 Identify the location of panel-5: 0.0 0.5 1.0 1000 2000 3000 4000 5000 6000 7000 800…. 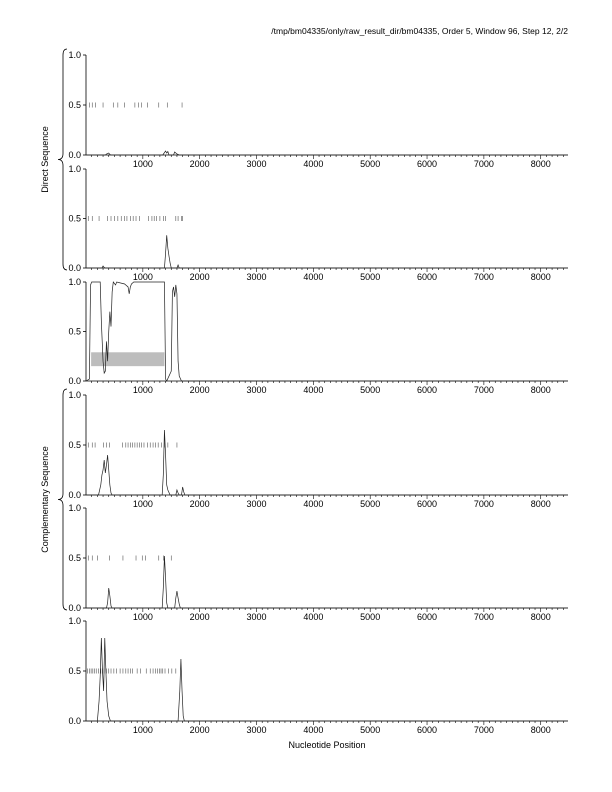
(318, 562).